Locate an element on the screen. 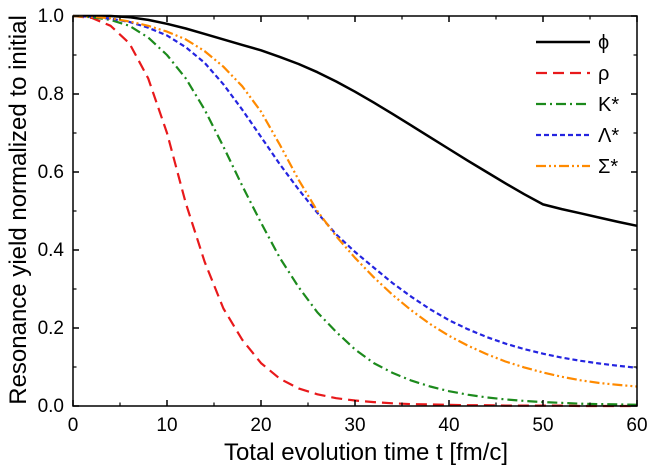 The height and width of the screenshot is (466, 647). y-tick-label: 0.6 is located at coordinates (51, 172).